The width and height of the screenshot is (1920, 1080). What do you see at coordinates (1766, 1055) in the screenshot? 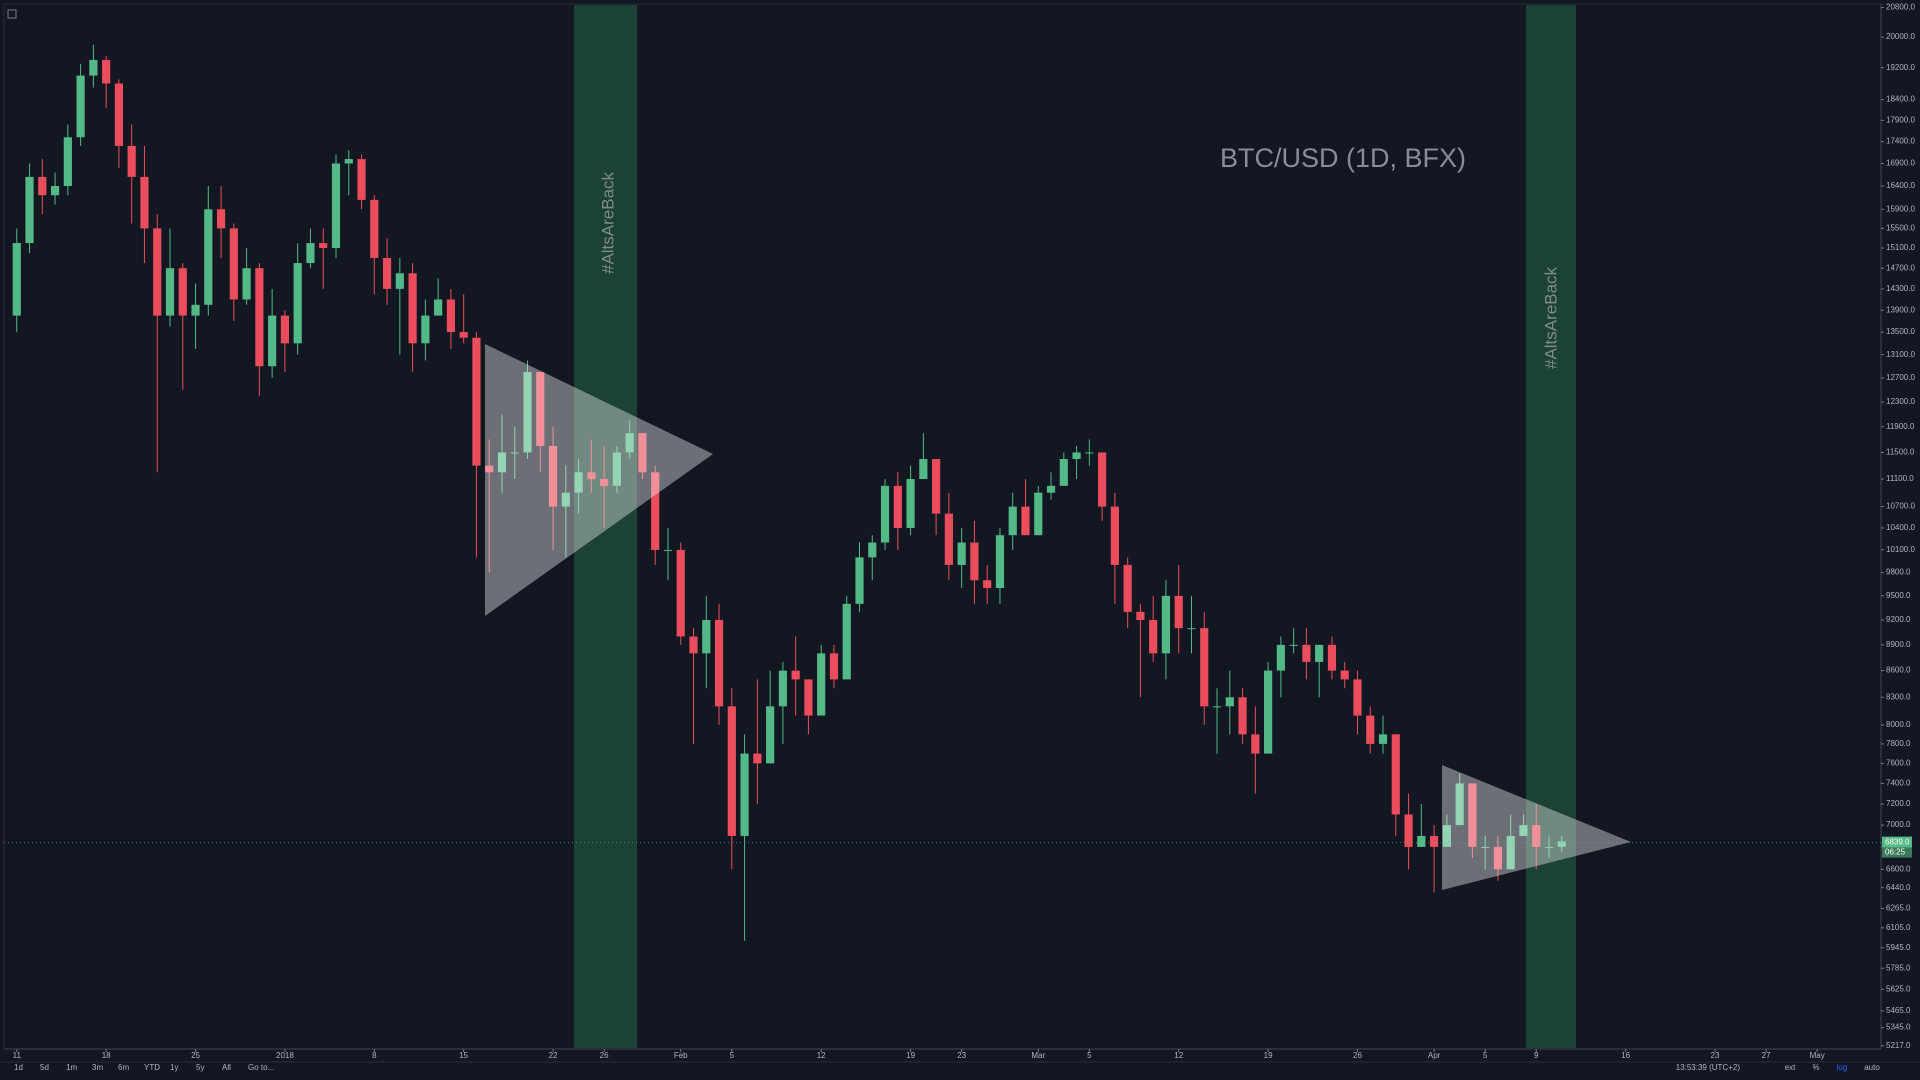
I see `x-tick-label: 27` at bounding box center [1766, 1055].